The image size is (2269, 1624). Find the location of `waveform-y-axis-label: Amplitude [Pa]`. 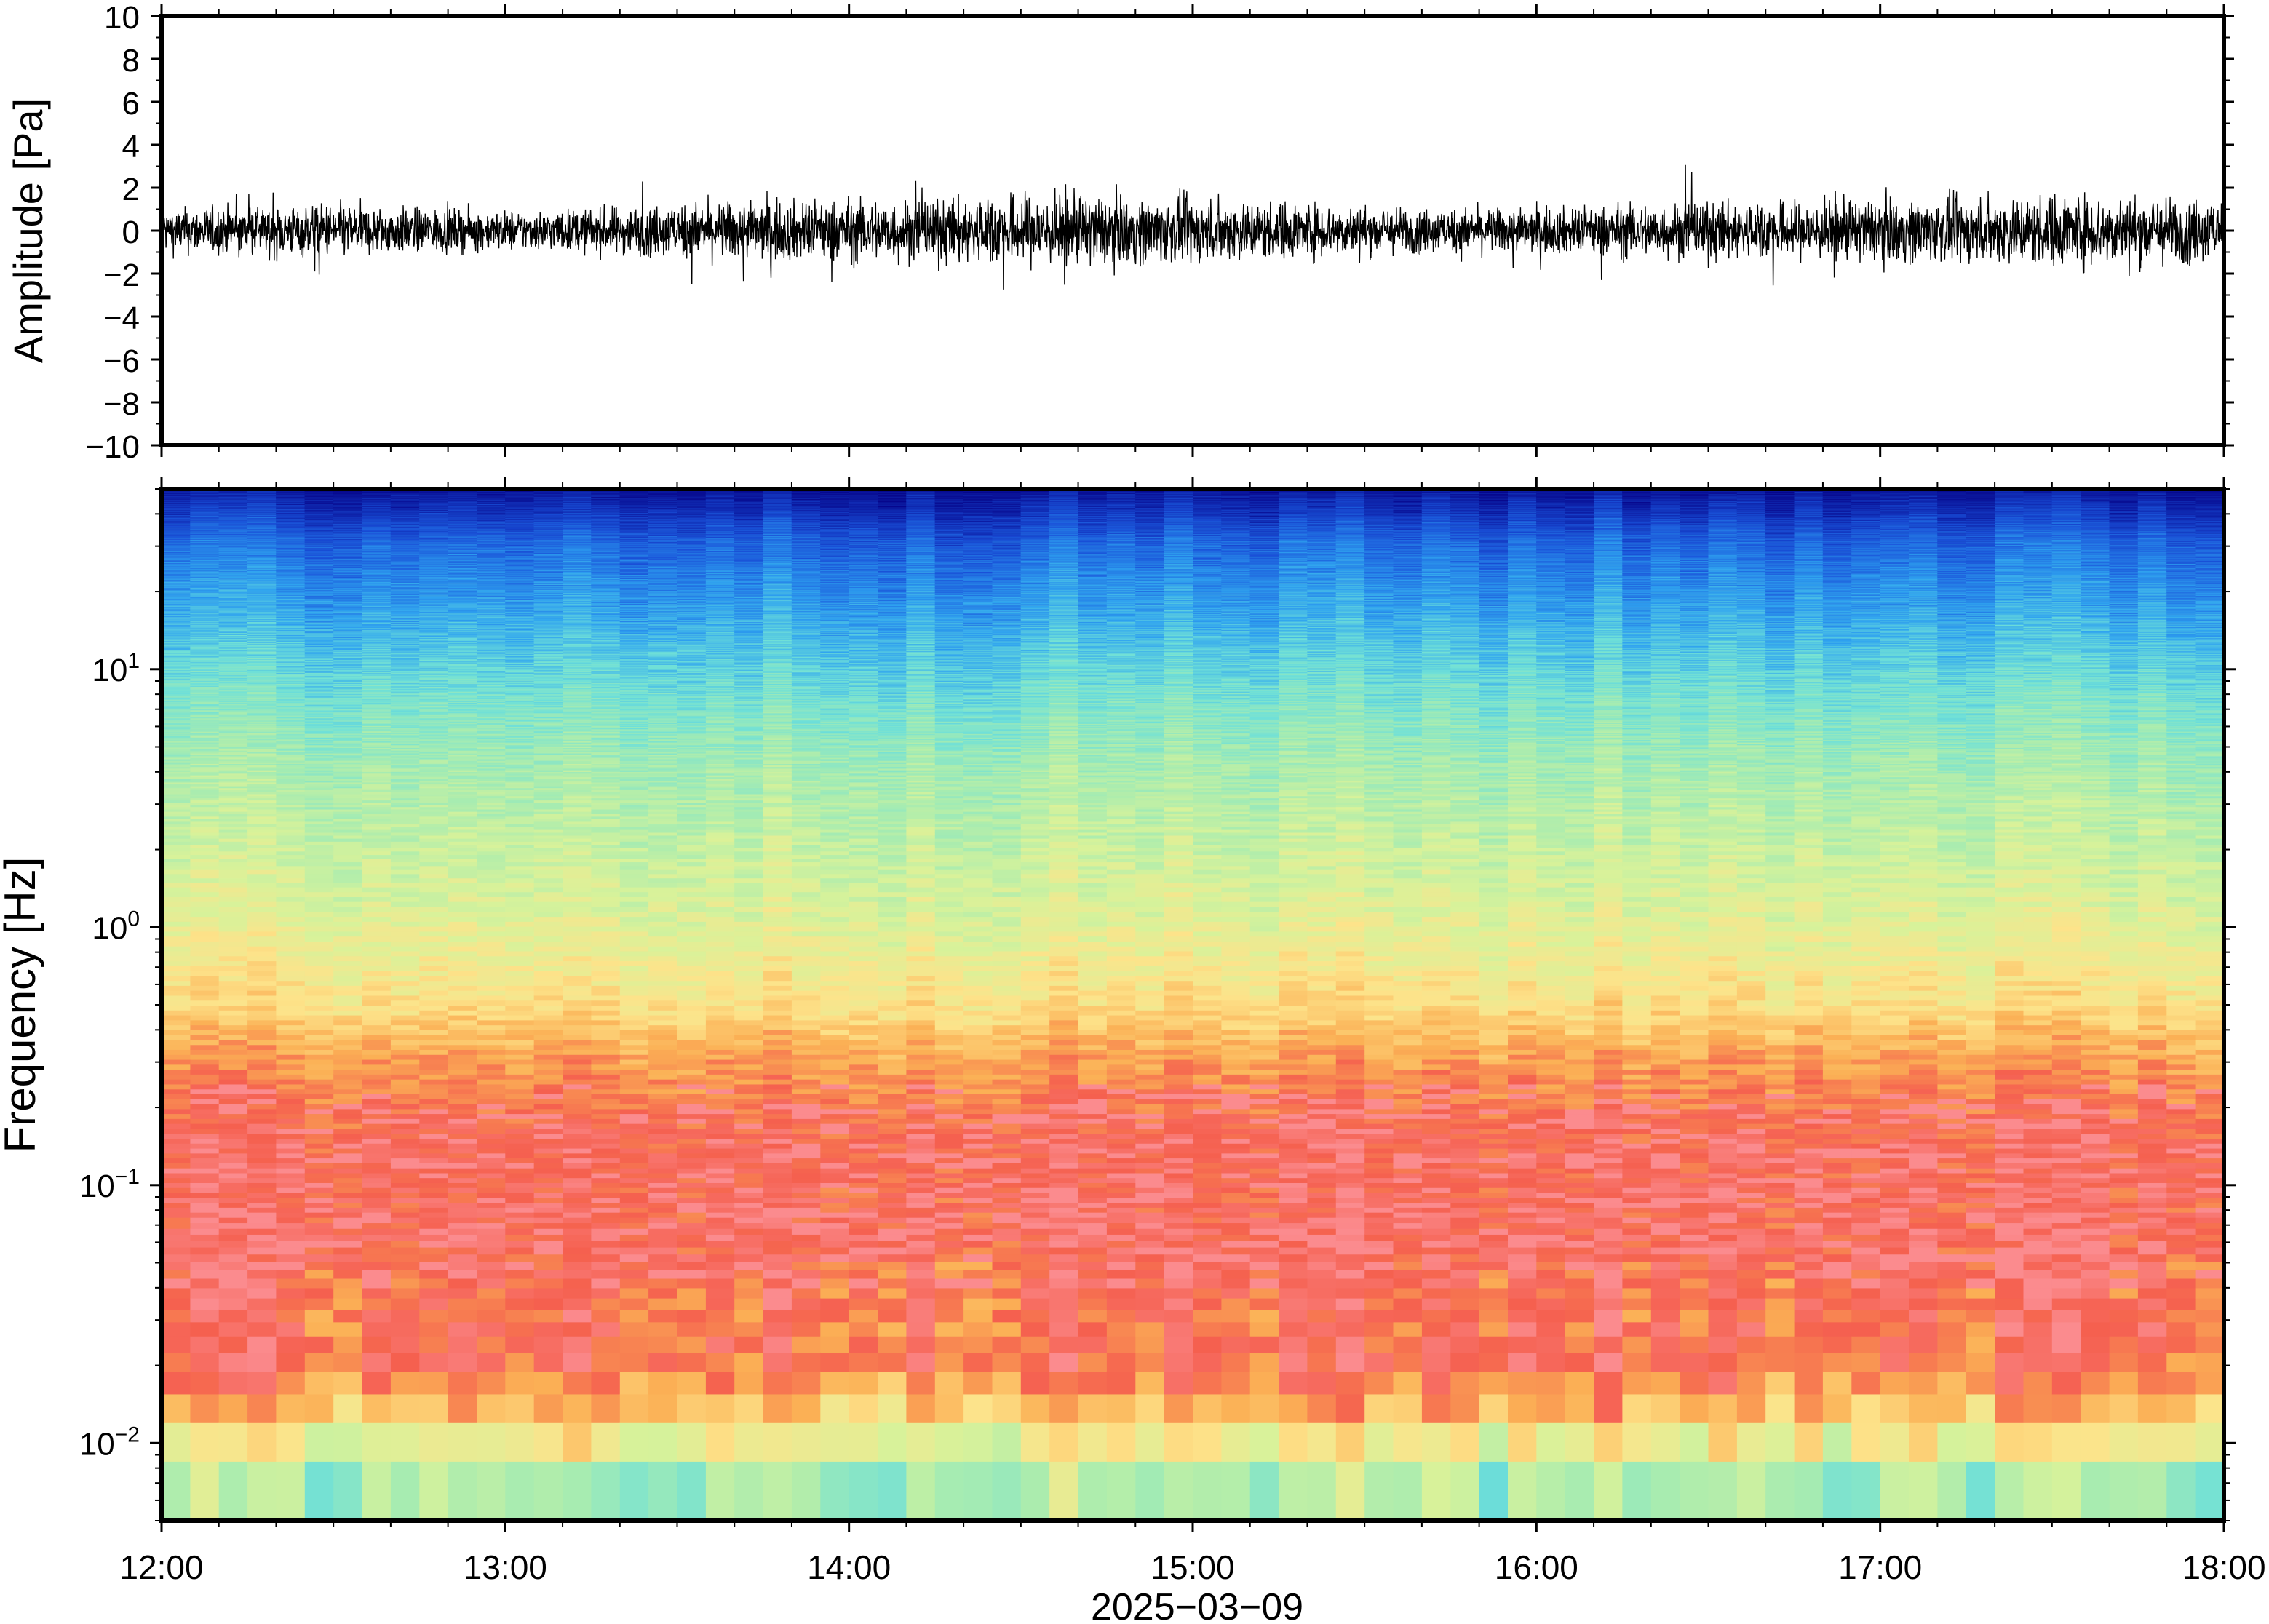

waveform-y-axis-label: Amplitude [Pa] is located at coordinates (28, 230).